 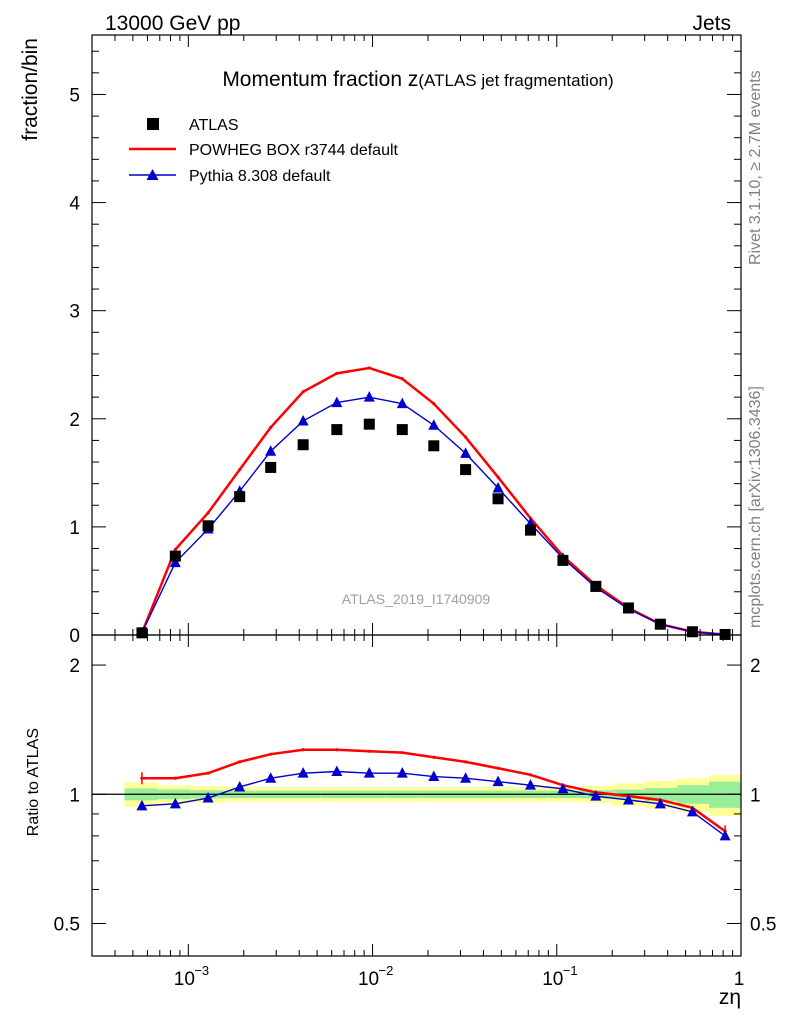 What do you see at coordinates (153, 124) in the screenshot?
I see `legend-atlas-marker` at bounding box center [153, 124].